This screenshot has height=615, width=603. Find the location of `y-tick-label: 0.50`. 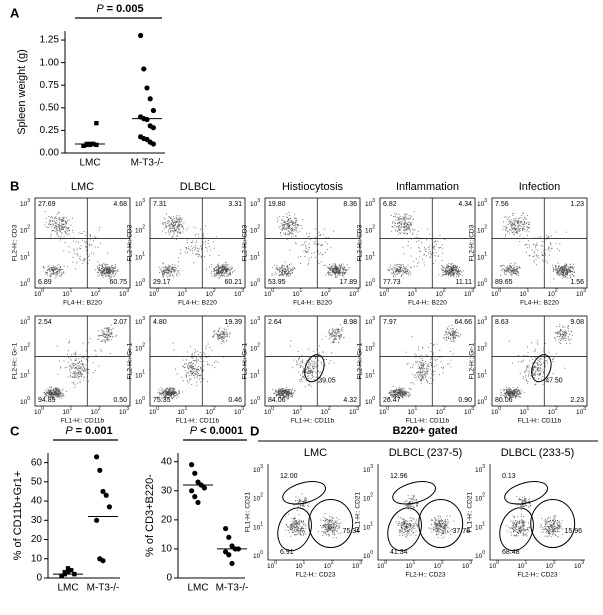

y-tick-label: 0.50 is located at coordinates (50, 107).